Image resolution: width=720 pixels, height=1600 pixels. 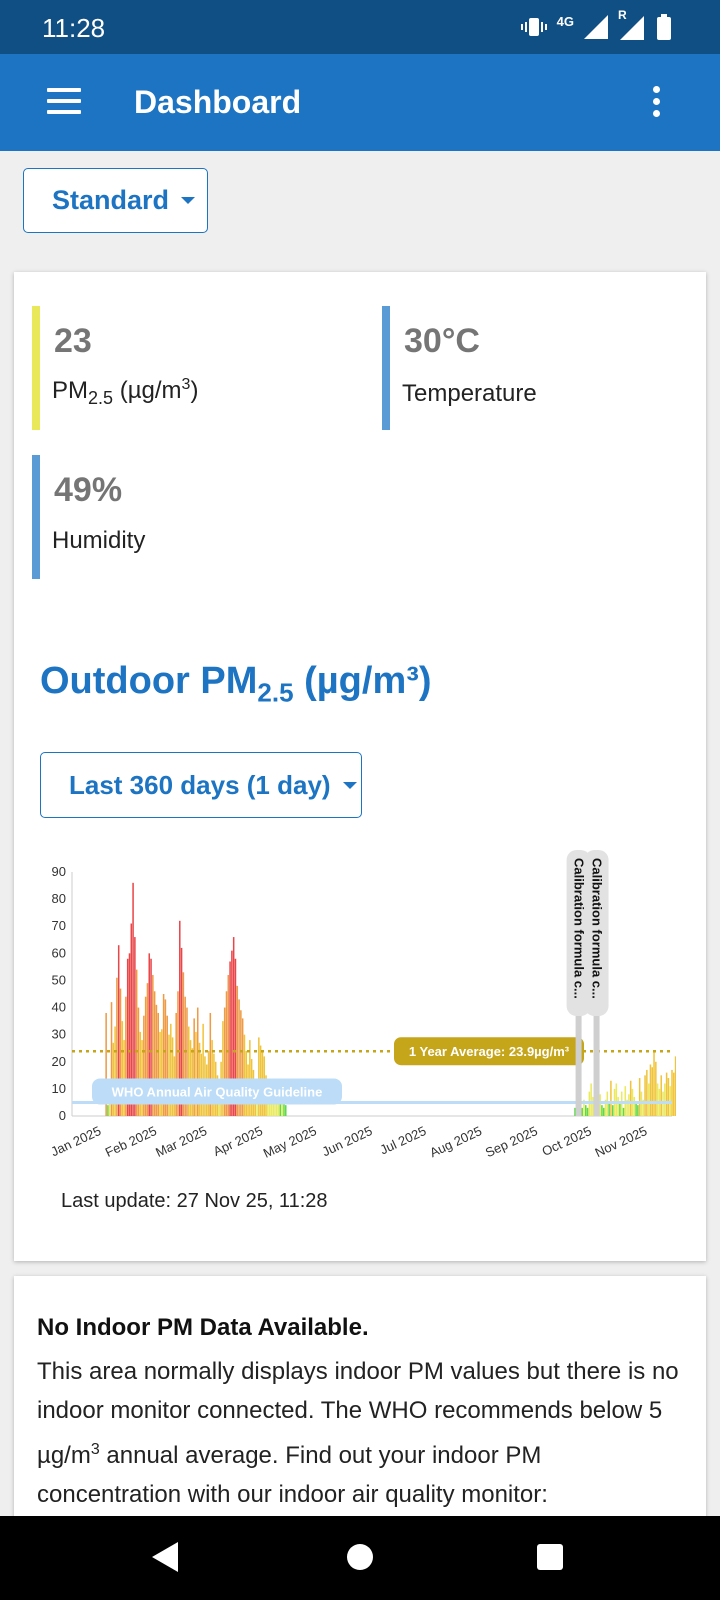 I want to click on y-tick-label: 80, so click(x=59, y=898).